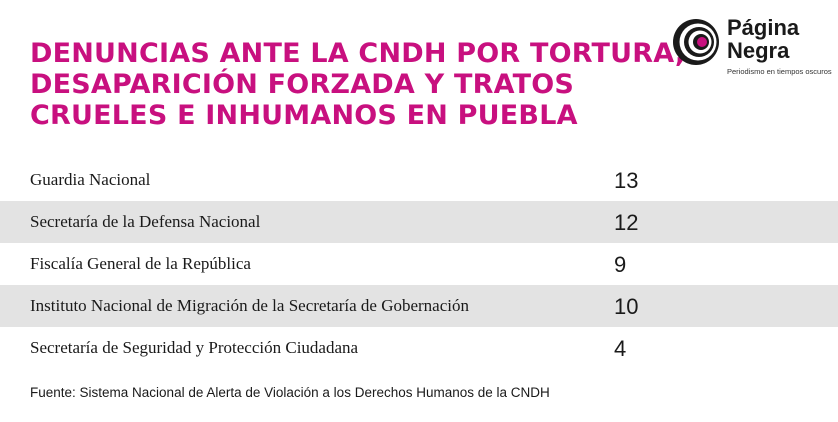 Image resolution: width=838 pixels, height=422 pixels. What do you see at coordinates (779, 71) in the screenshot?
I see `logo-tagline: Periodismo en tiempos oscuros` at bounding box center [779, 71].